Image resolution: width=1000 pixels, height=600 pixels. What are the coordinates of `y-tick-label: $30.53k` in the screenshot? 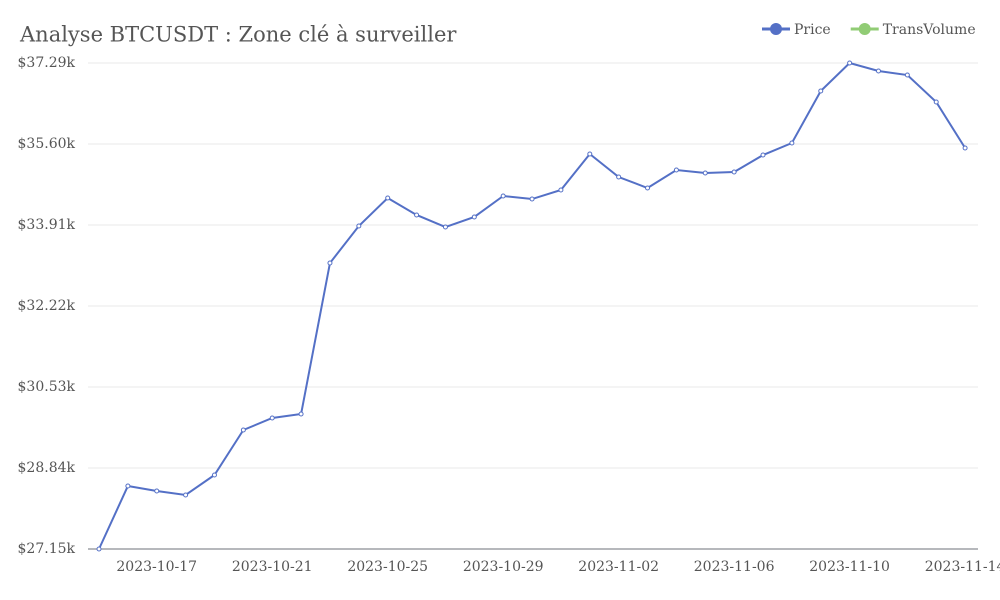 It's located at (47, 387).